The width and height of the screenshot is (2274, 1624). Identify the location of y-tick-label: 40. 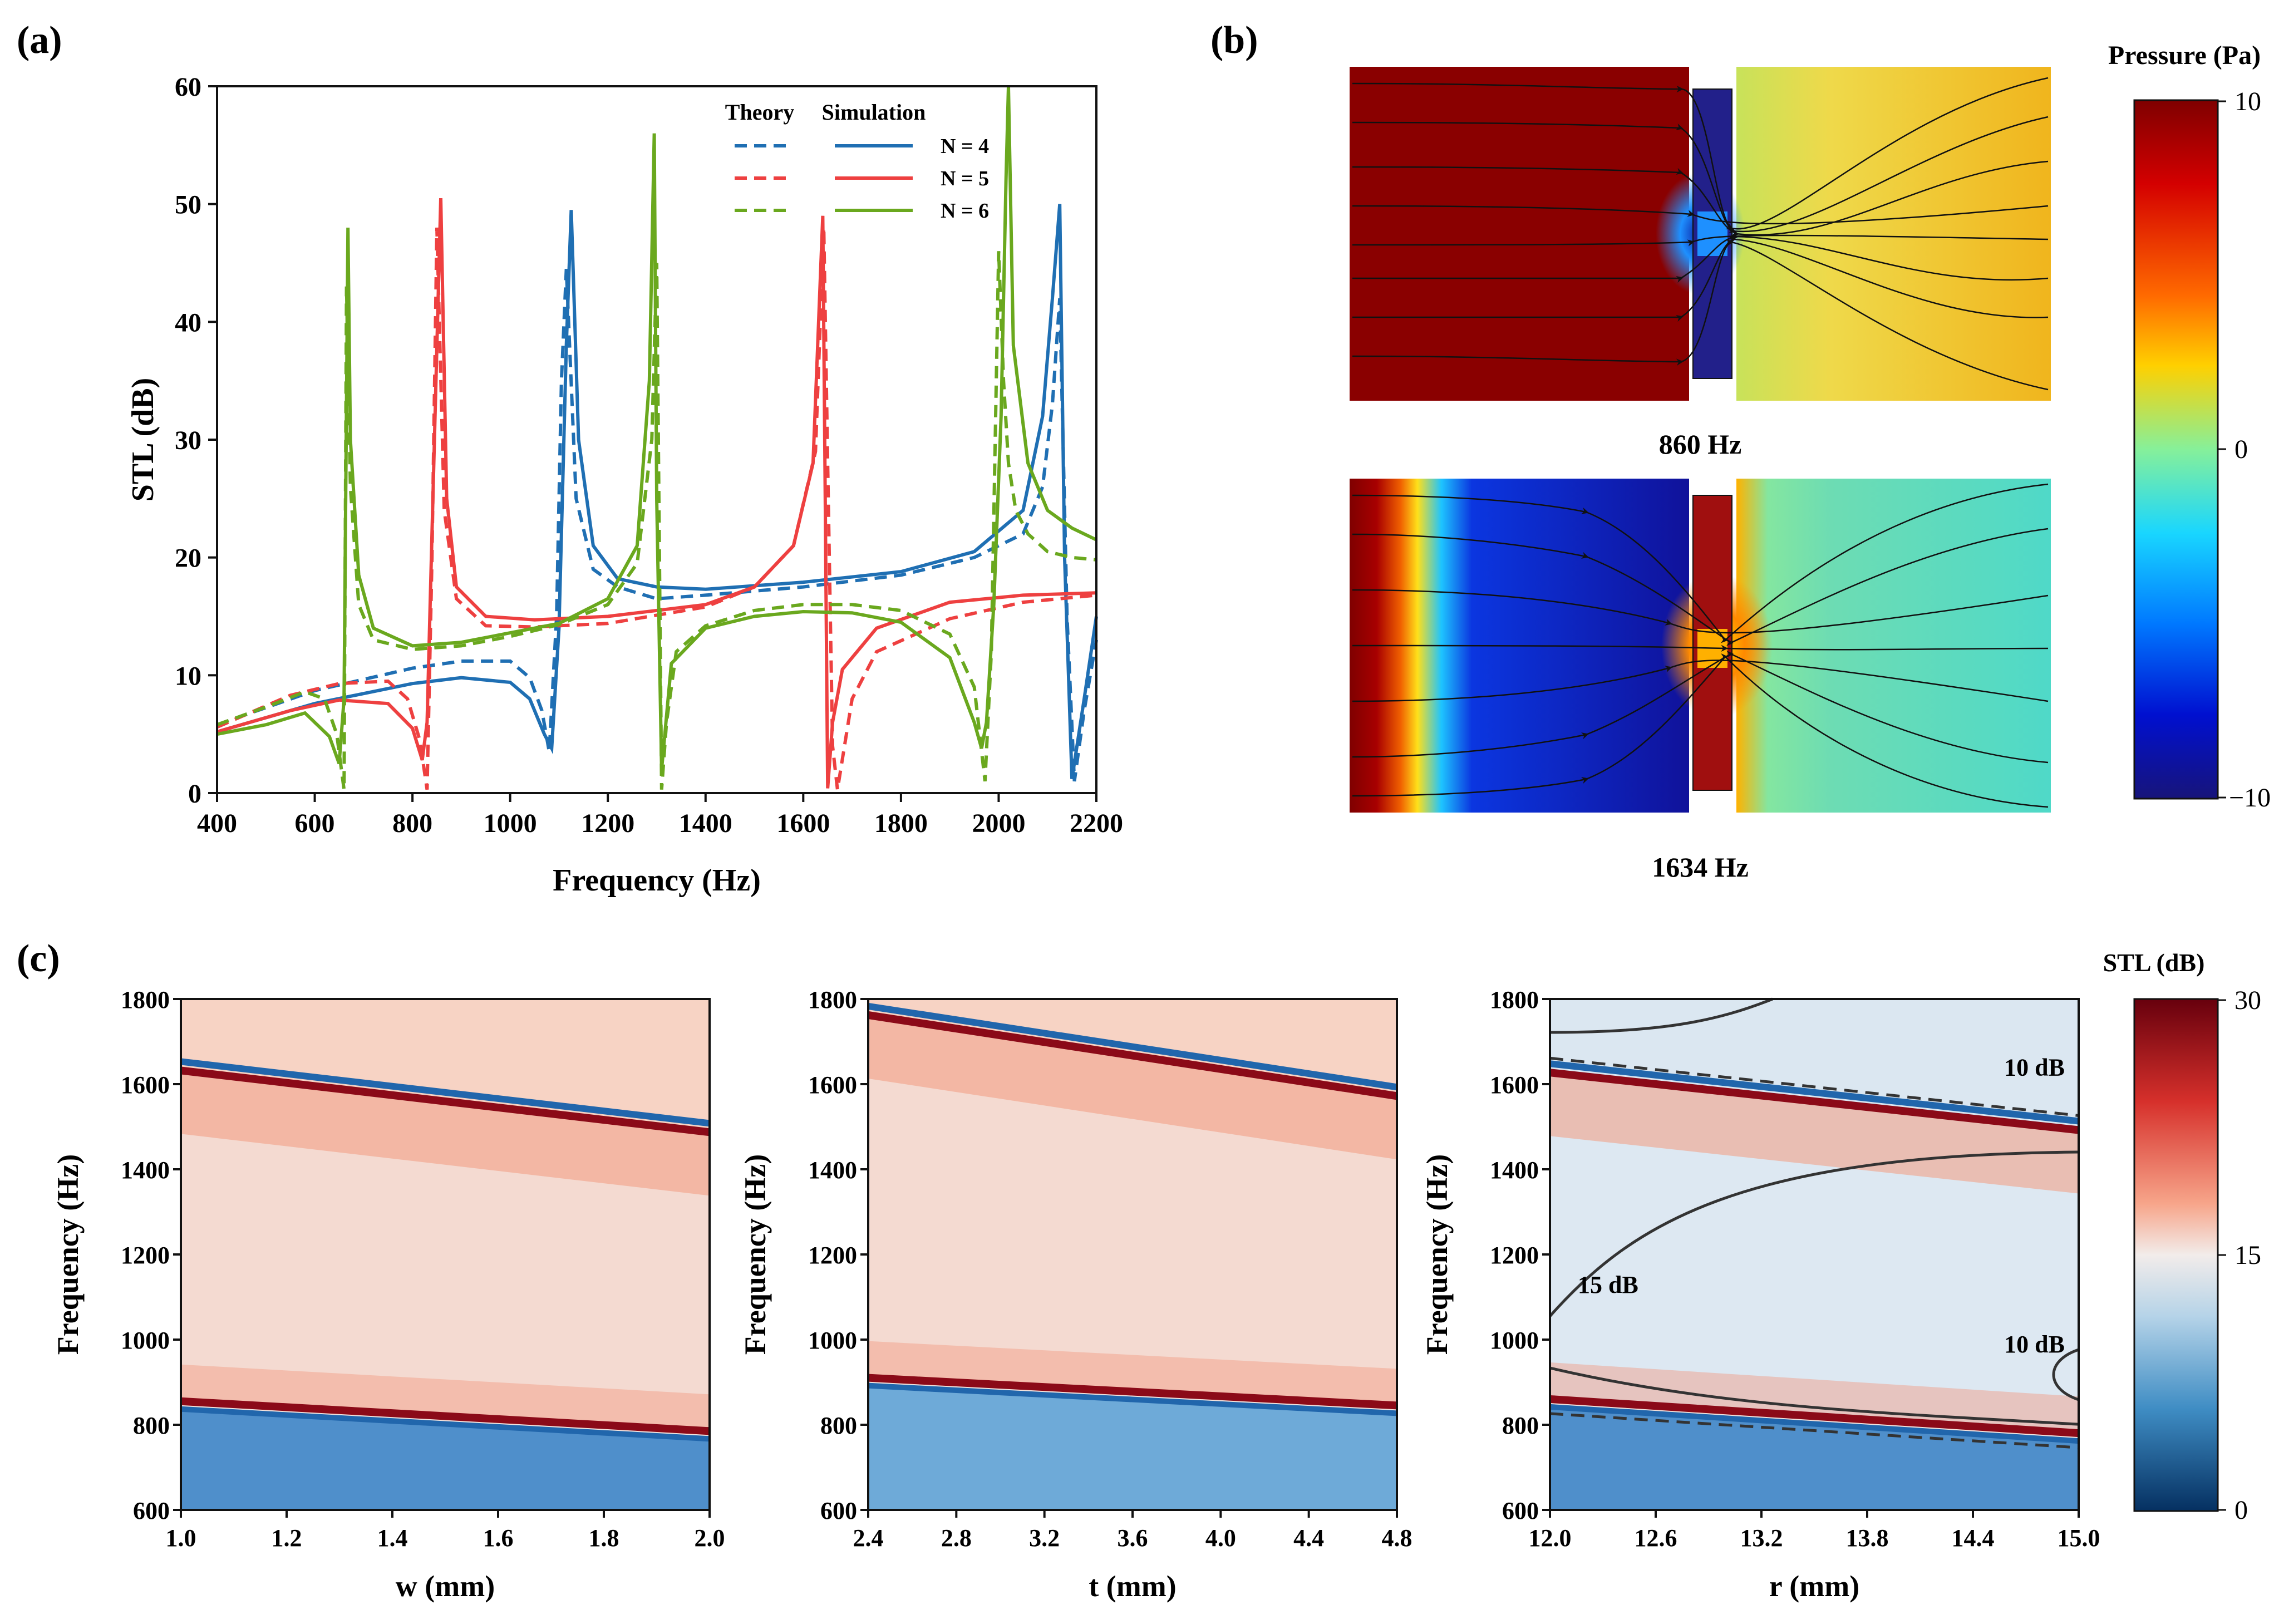
(188, 322).